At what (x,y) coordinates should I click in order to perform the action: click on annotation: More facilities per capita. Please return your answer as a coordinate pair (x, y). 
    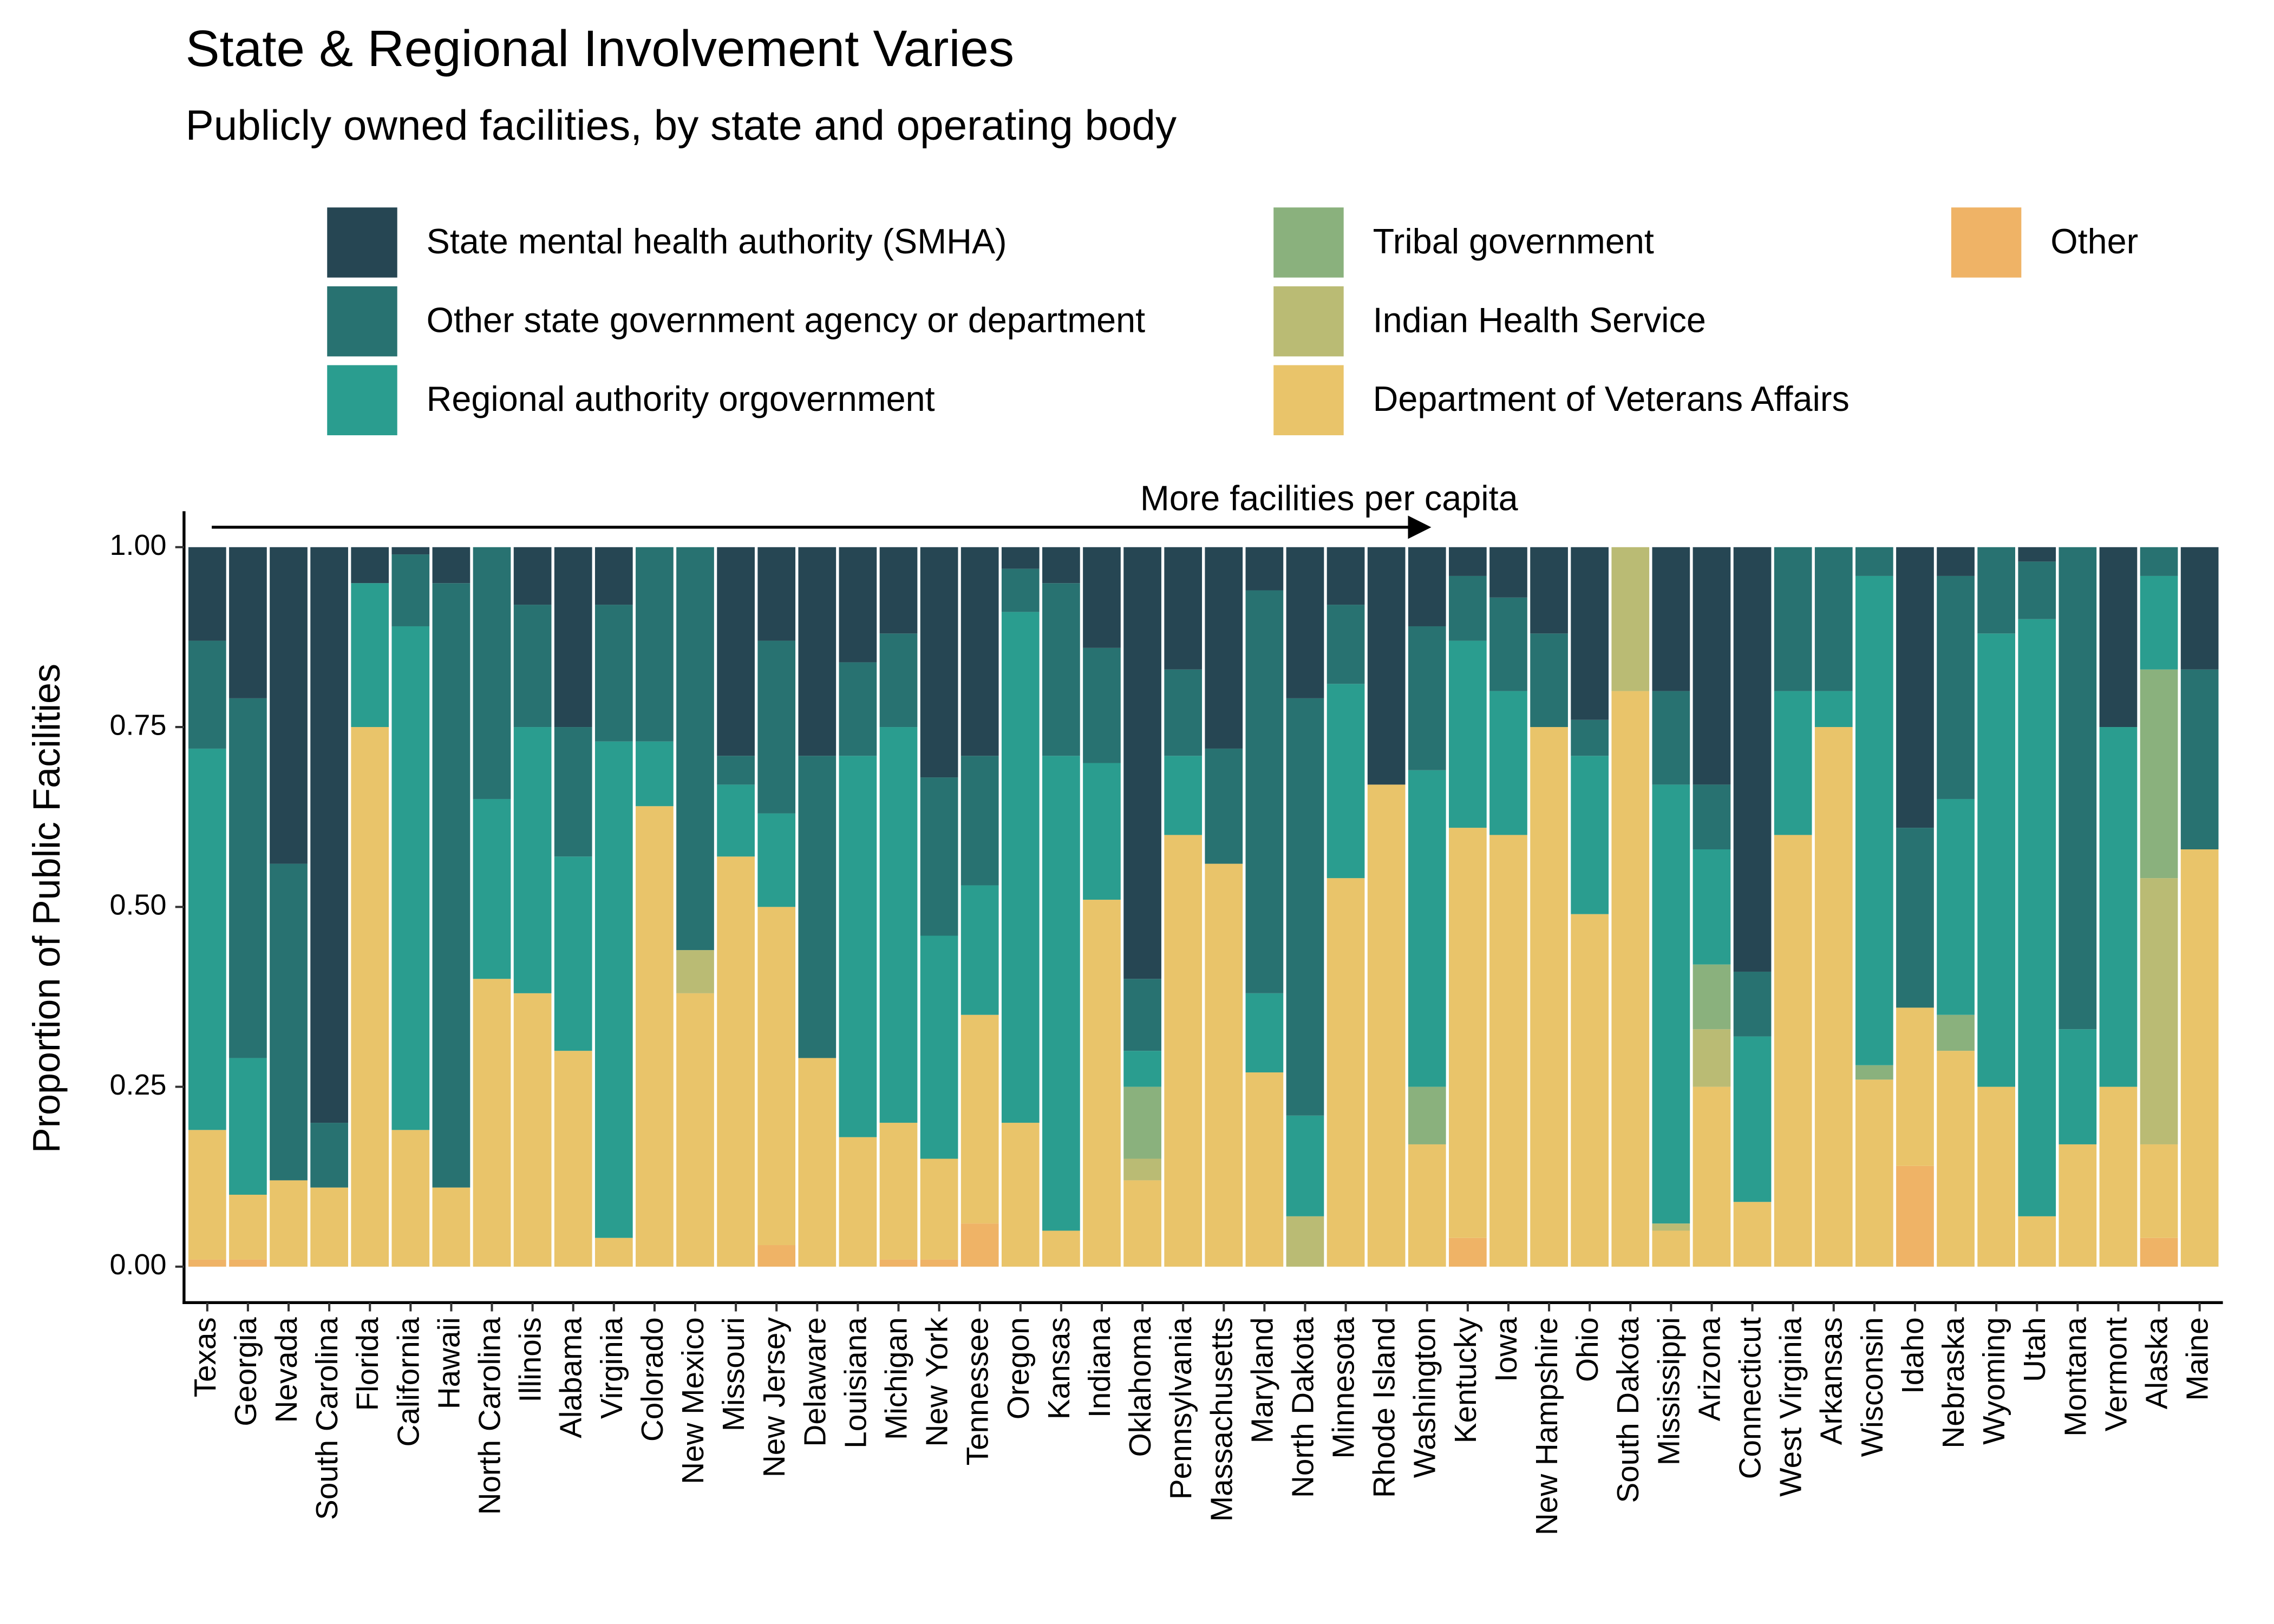
    Looking at the image, I should click on (1329, 498).